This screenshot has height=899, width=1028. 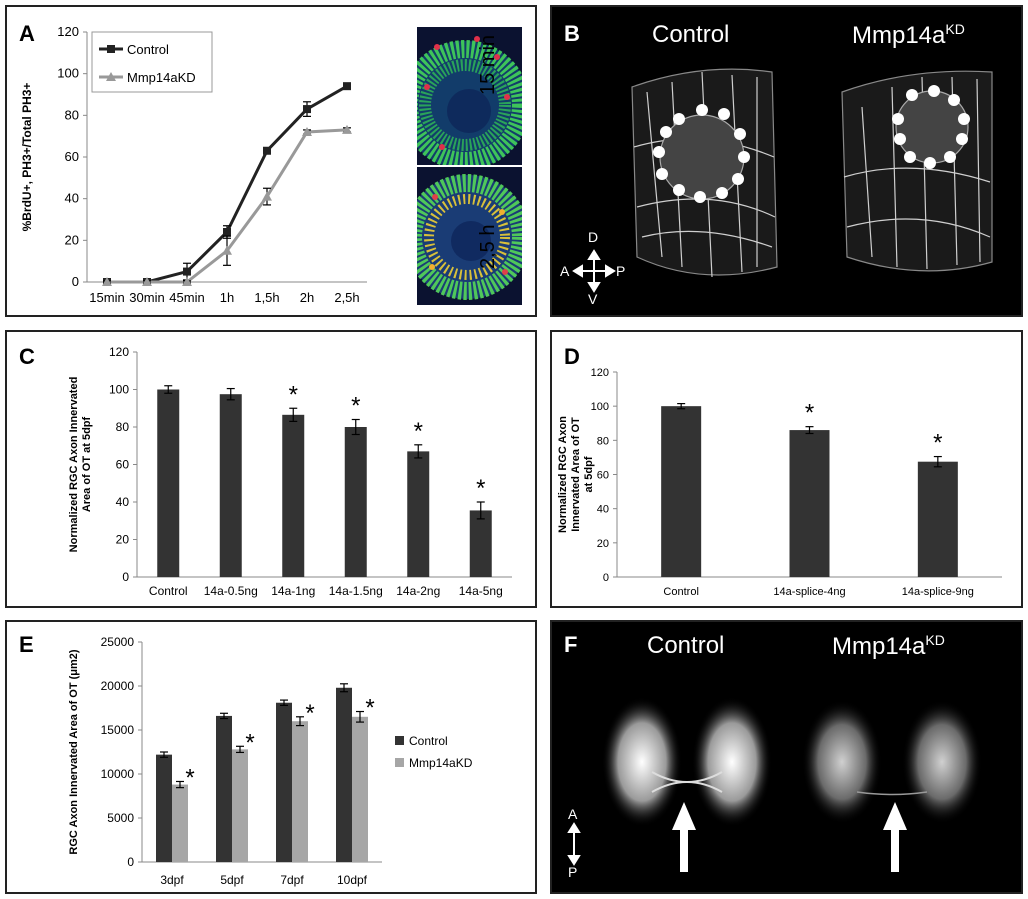 I want to click on chart-e-y-tick-label: 0, so click(x=130, y=862).